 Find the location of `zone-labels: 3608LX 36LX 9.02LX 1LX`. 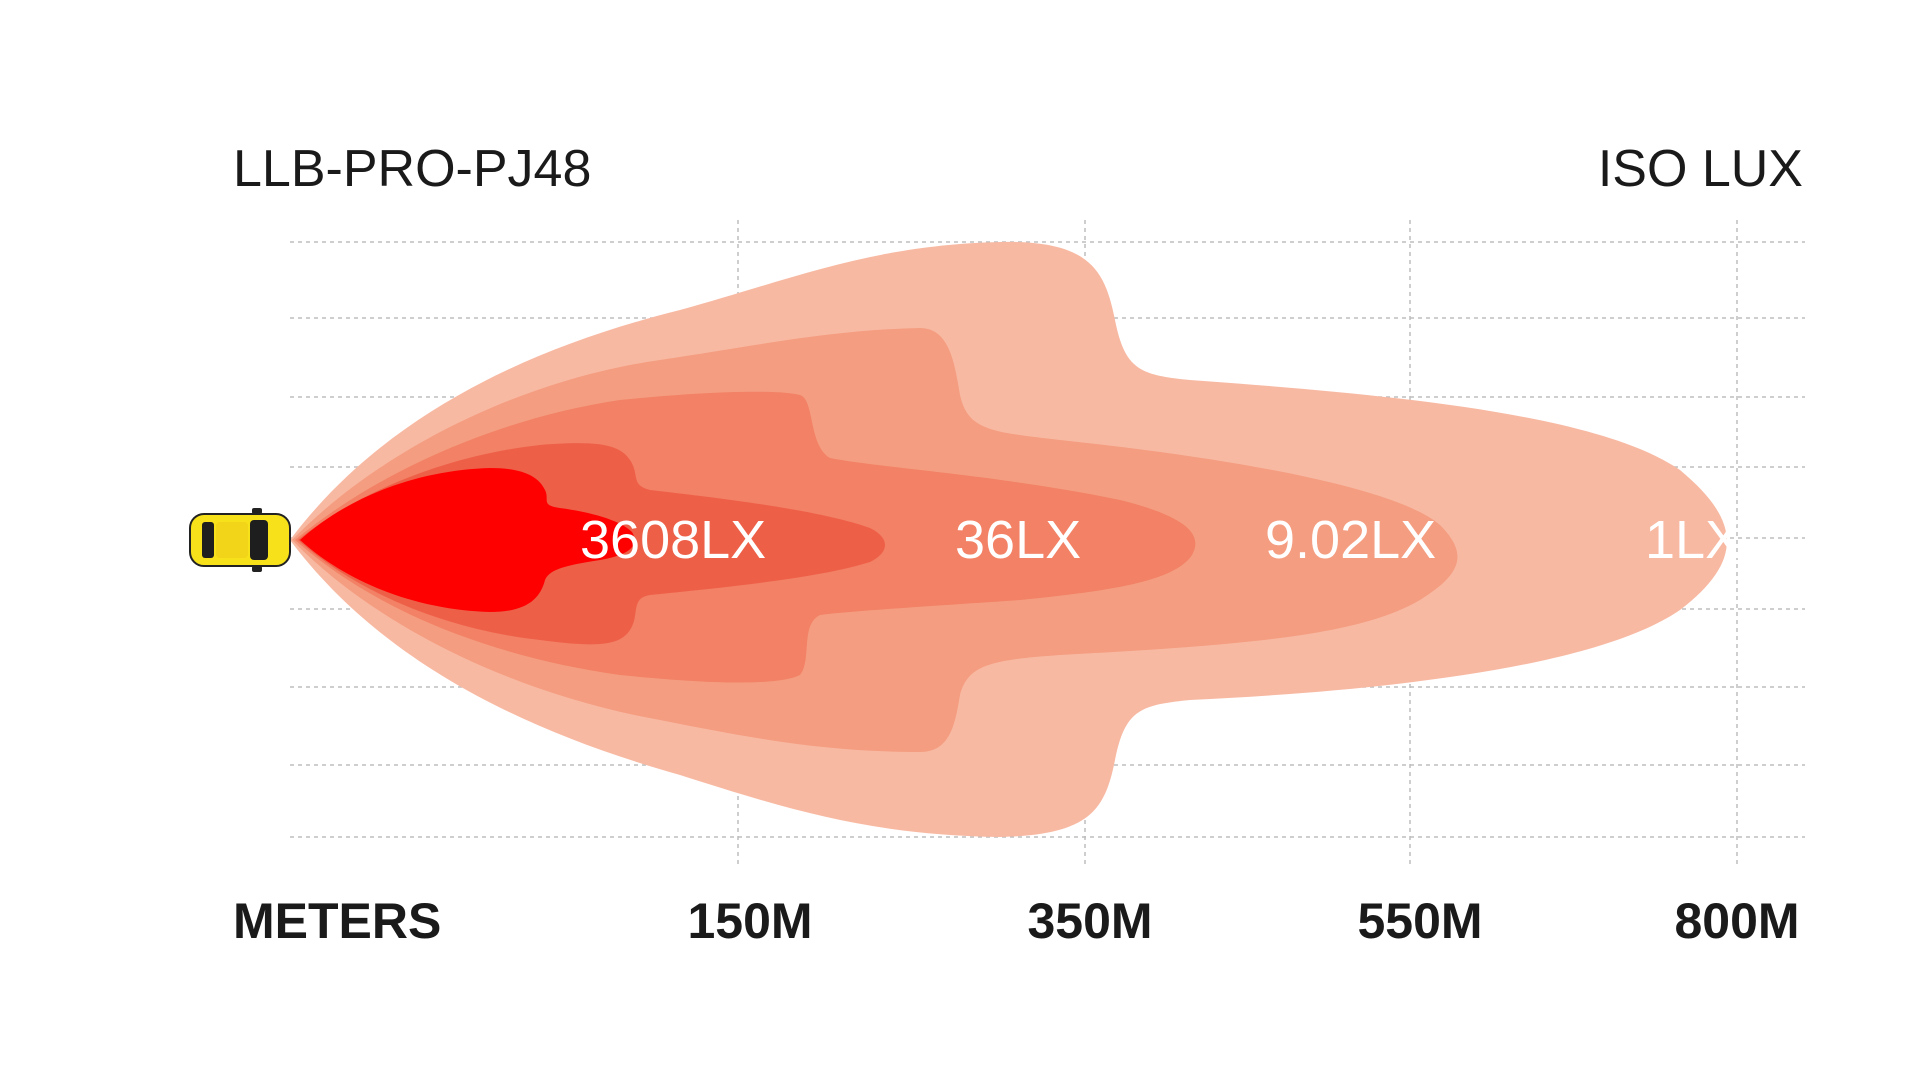

zone-labels: 3608LX 36LX 9.02LX 1LX is located at coordinates (1160, 540).